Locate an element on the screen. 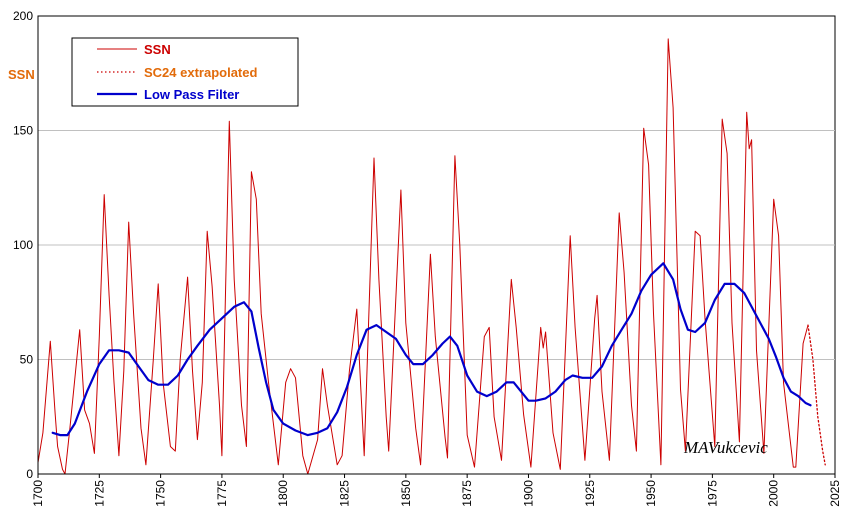 This screenshot has height=514, width=849. x-tick-label: 1975 is located at coordinates (712, 493).